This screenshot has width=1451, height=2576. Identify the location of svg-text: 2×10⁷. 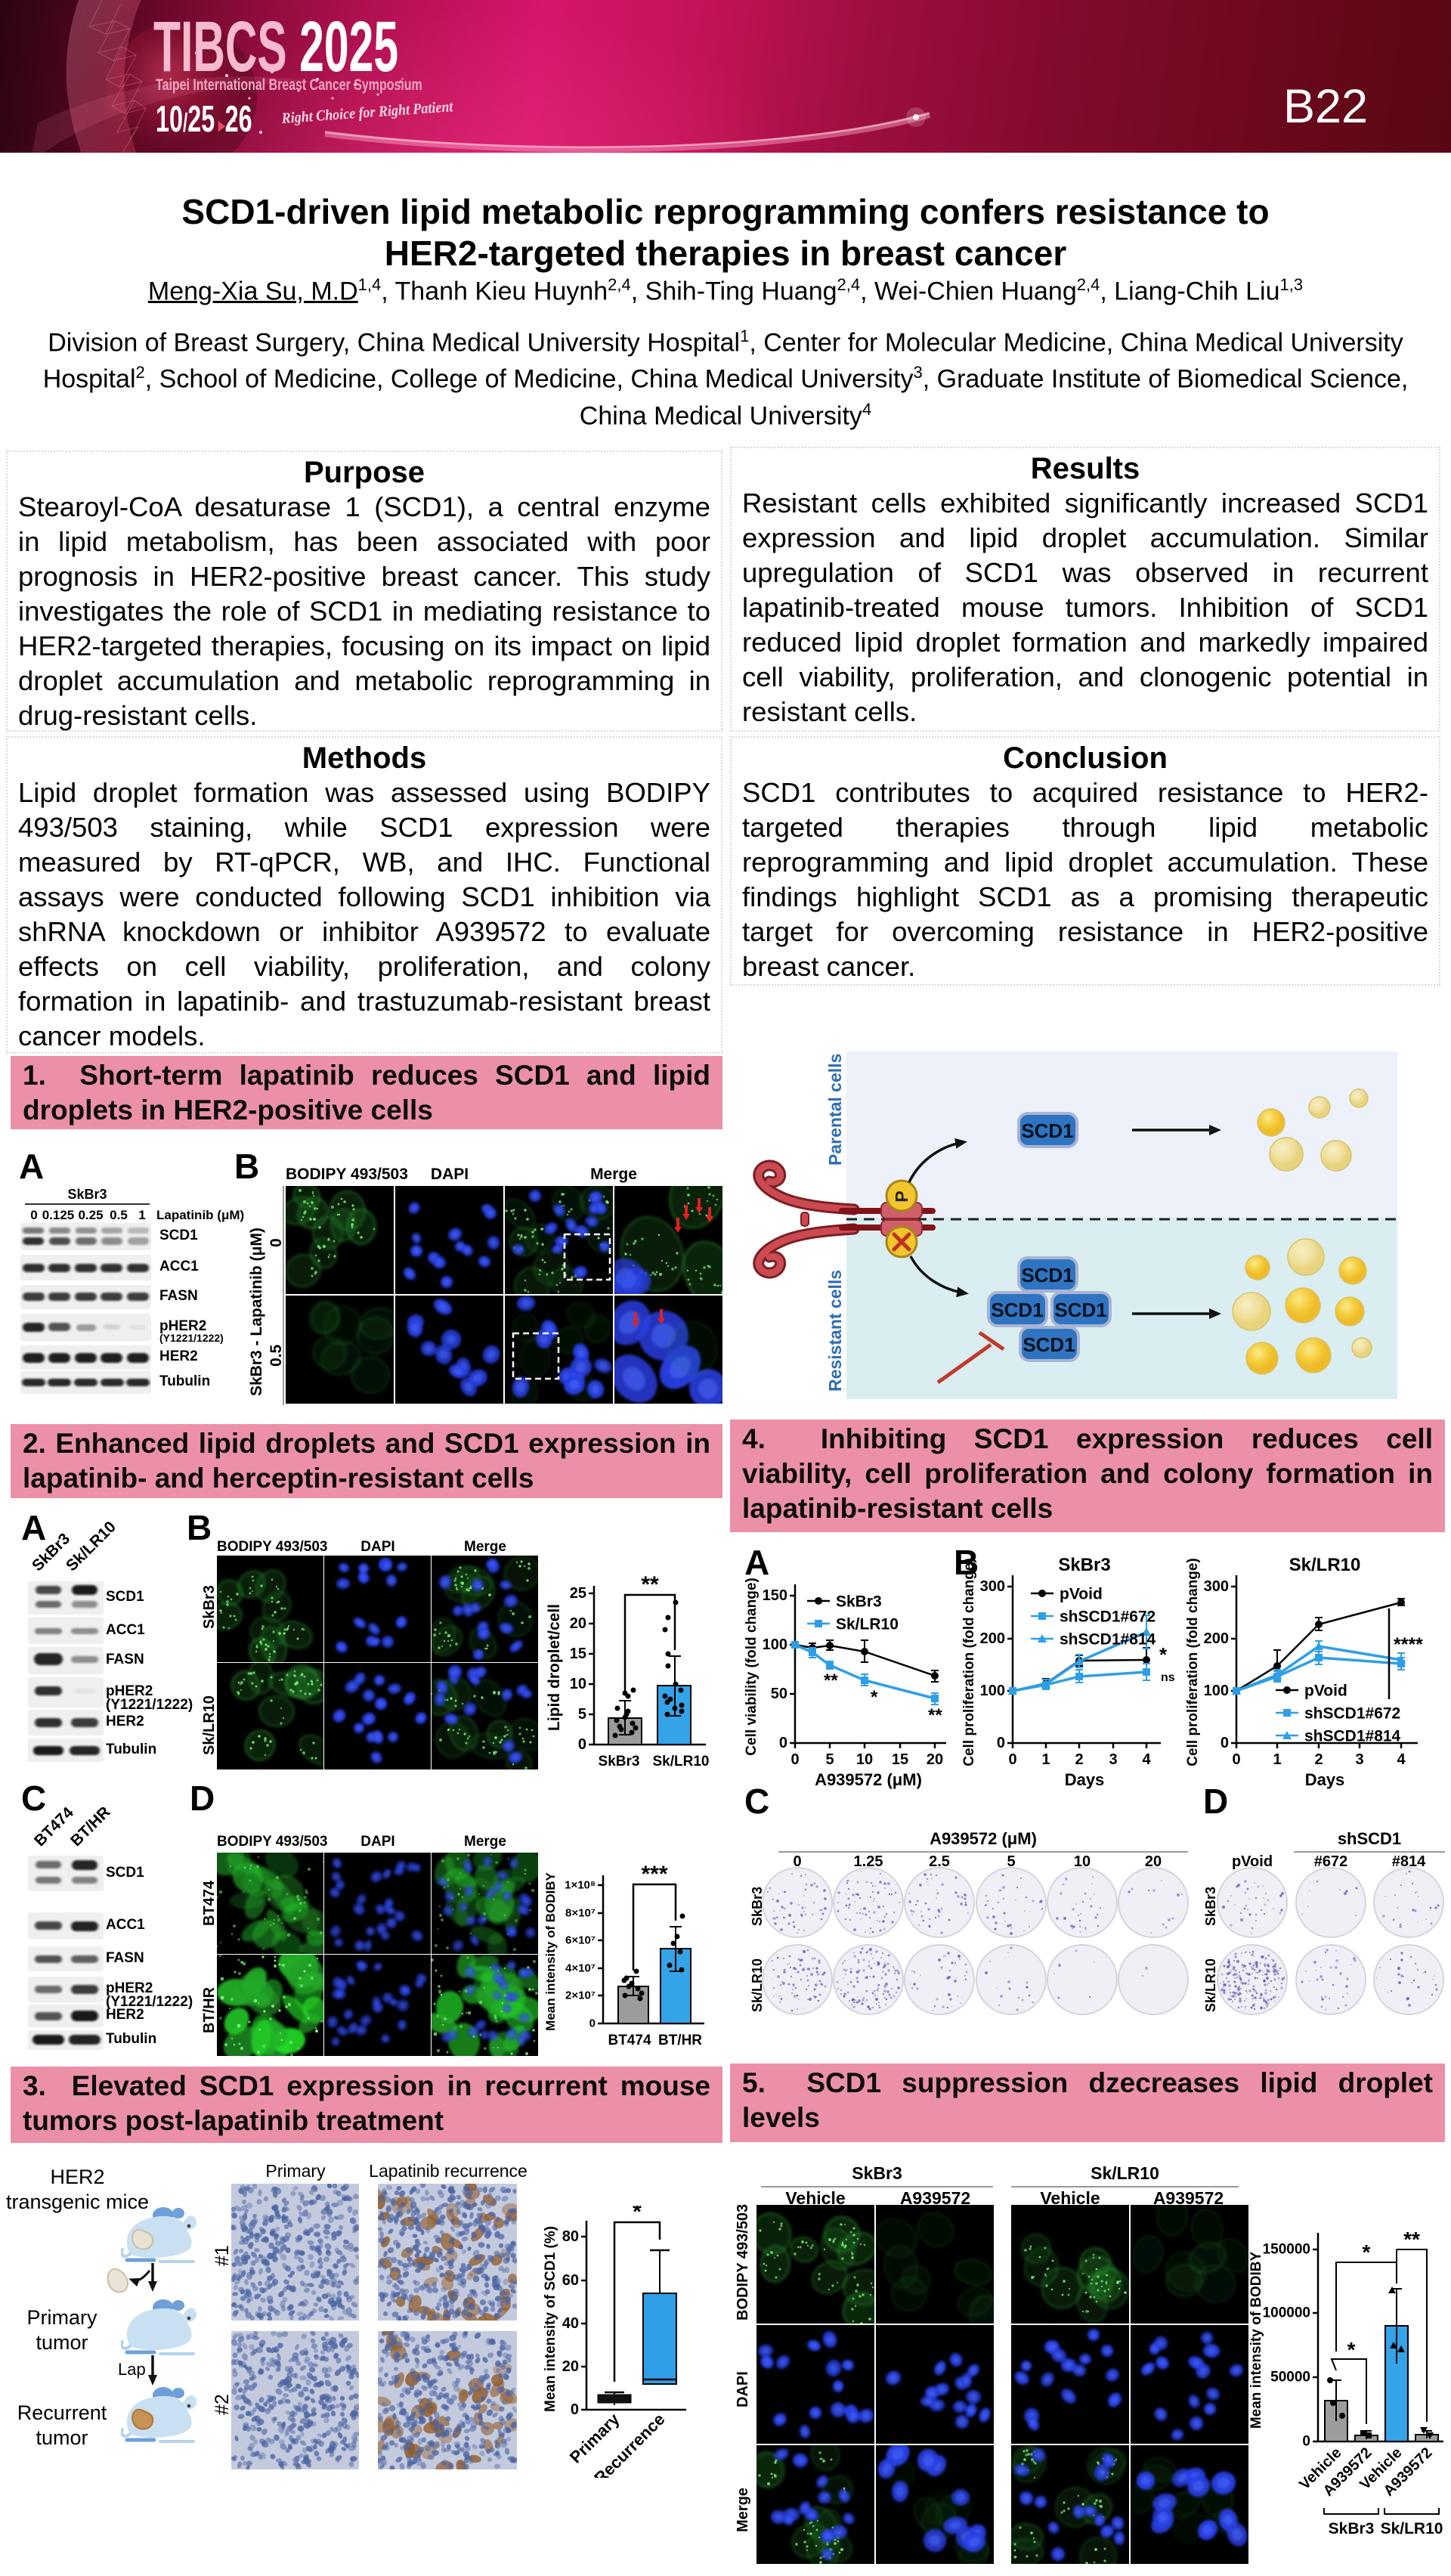
(580, 1995).